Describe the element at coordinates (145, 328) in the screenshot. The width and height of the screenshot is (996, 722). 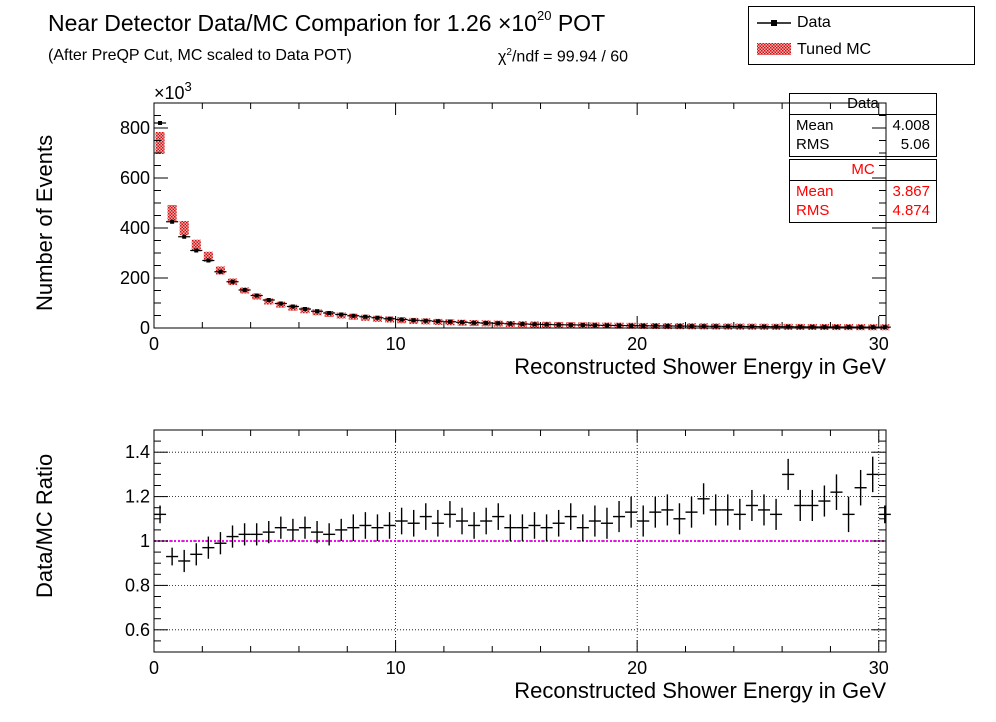
I see `y-tick-label: 0` at that location.